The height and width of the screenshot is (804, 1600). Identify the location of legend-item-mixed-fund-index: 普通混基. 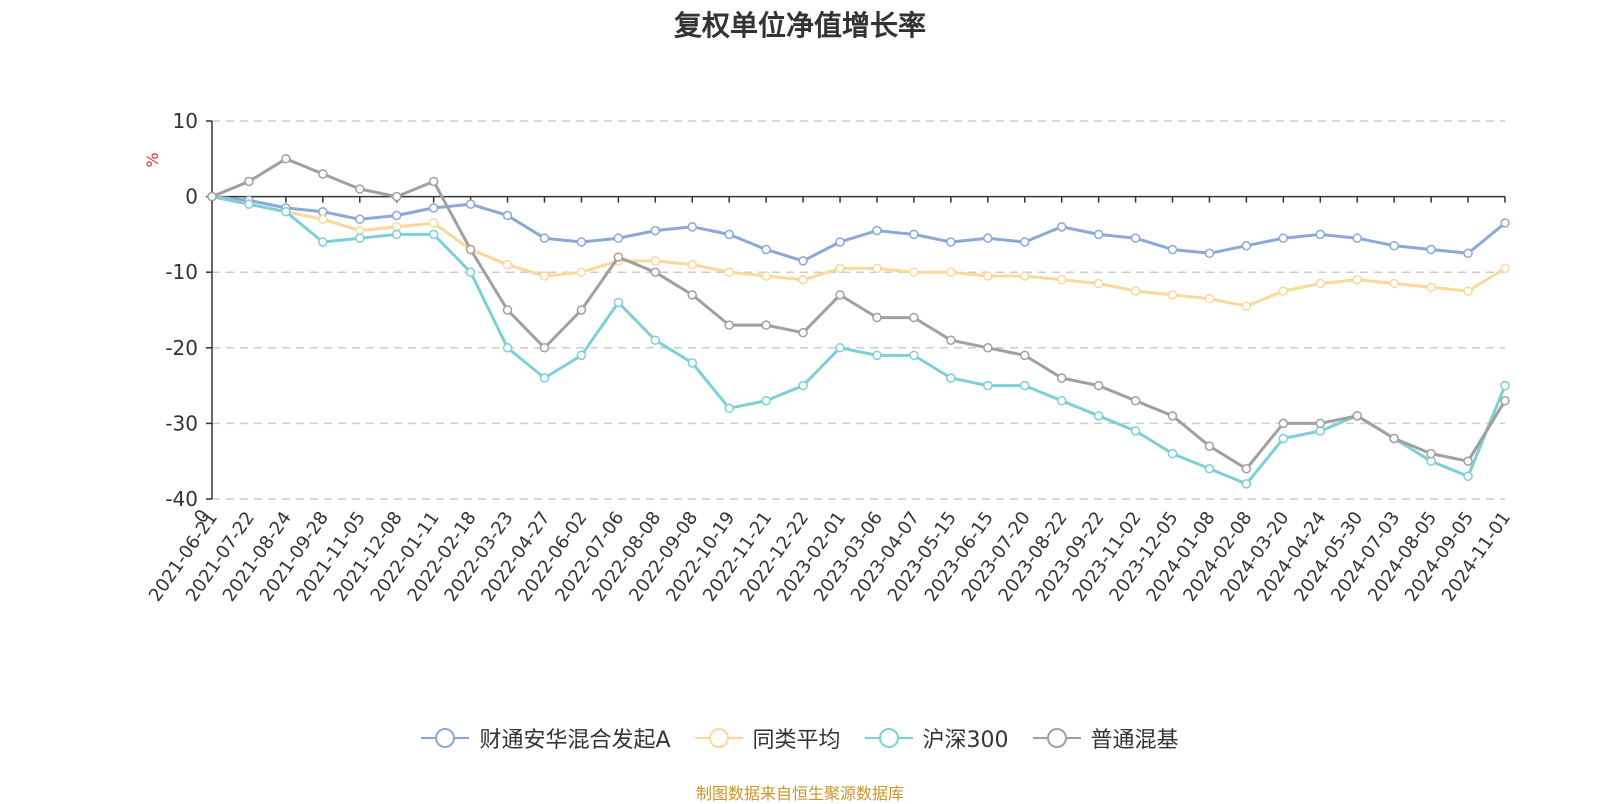
(1105, 738).